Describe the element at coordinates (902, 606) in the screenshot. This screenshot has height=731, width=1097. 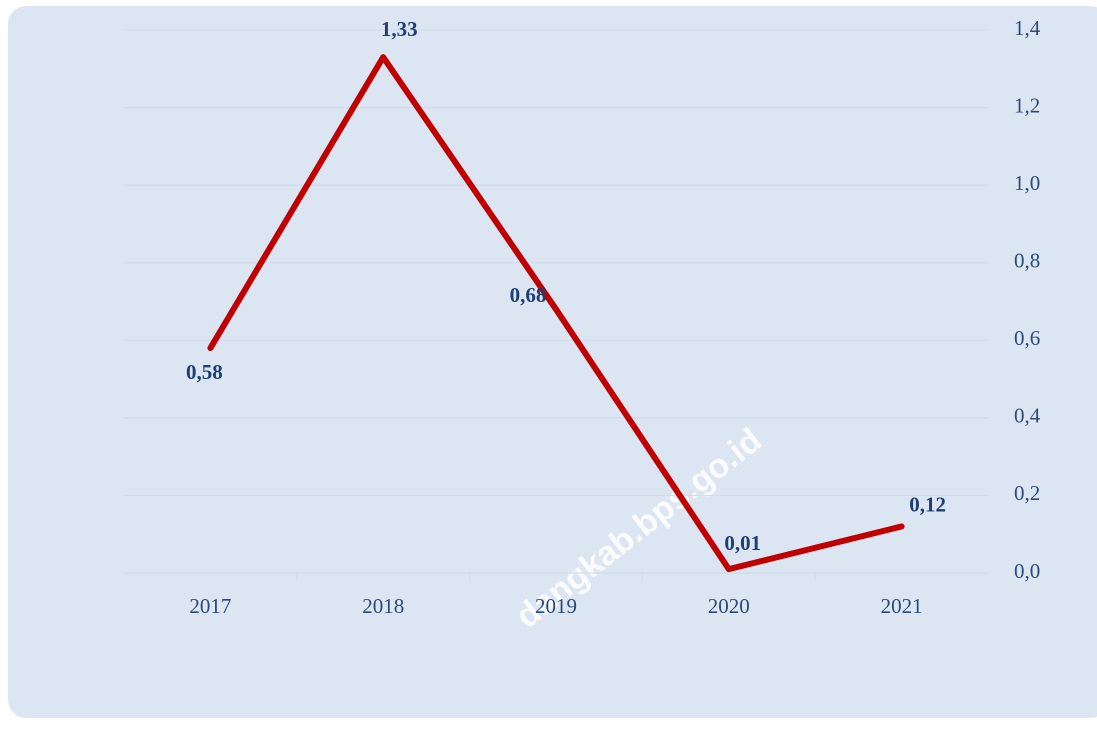
I see `x-tick-label: 2021` at that location.